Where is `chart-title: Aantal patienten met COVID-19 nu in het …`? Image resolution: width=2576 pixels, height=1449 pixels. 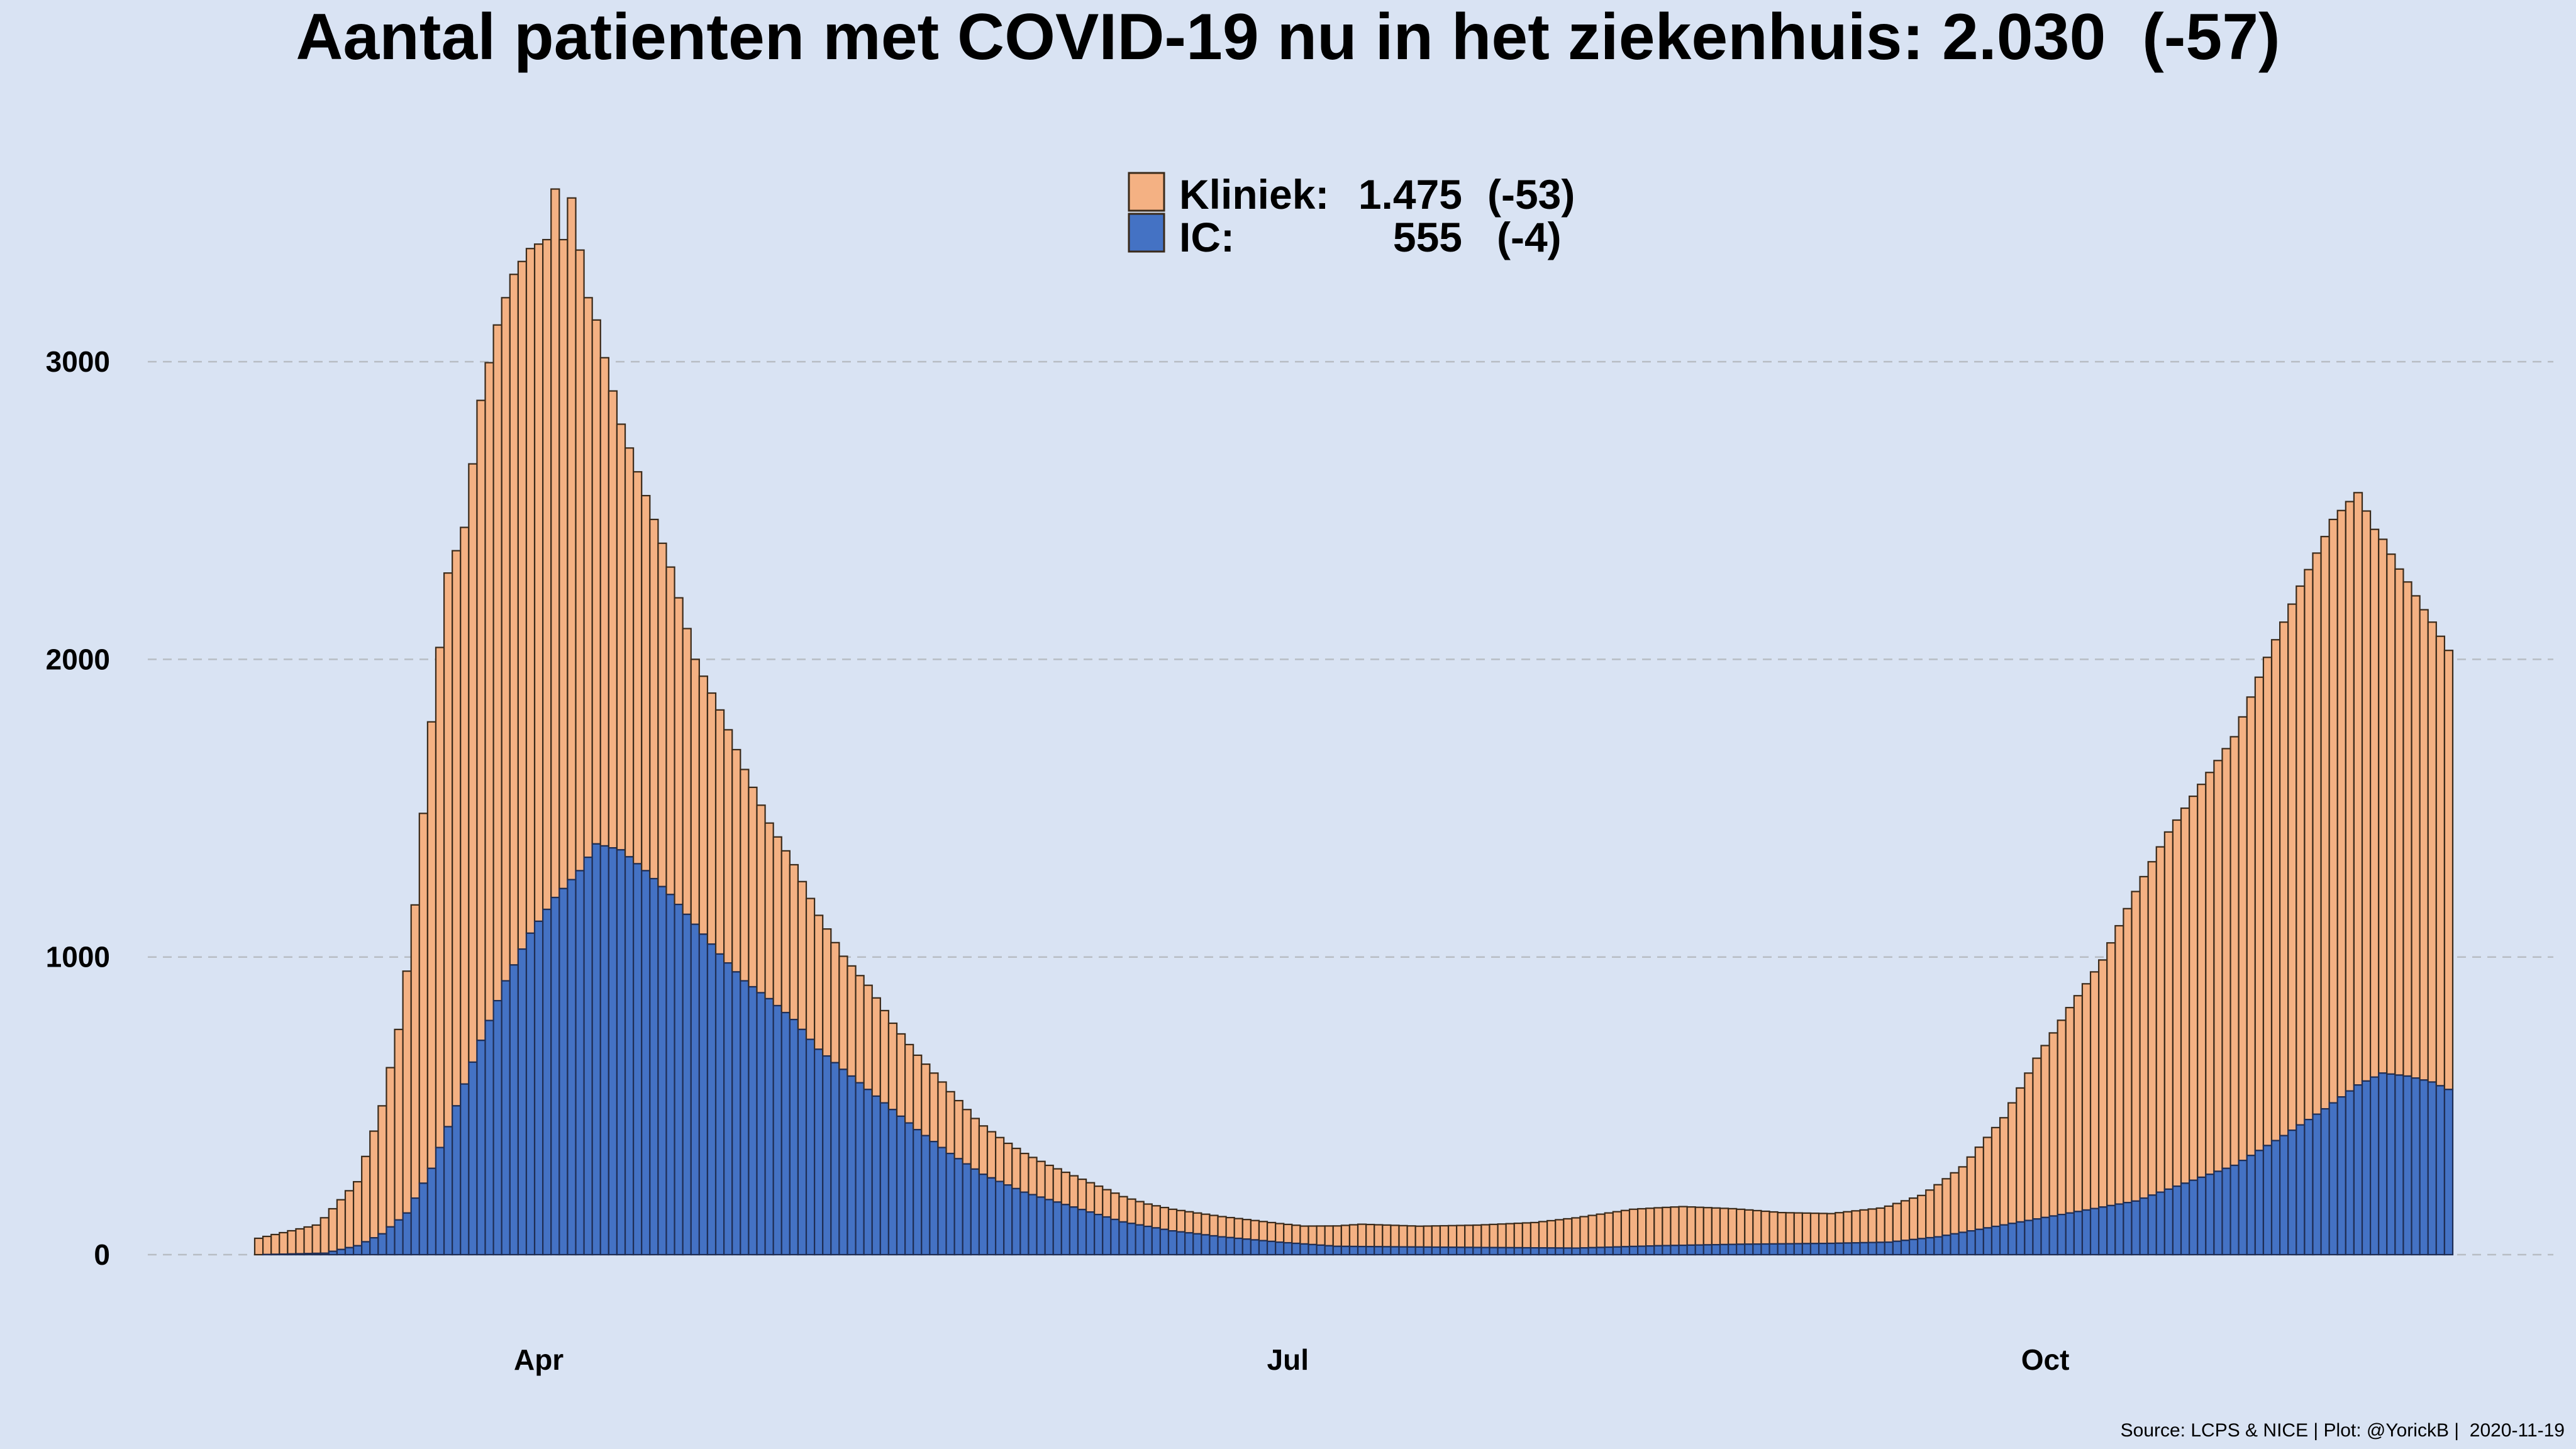 chart-title: Aantal patienten met COVID-19 nu in het … is located at coordinates (1288, 37).